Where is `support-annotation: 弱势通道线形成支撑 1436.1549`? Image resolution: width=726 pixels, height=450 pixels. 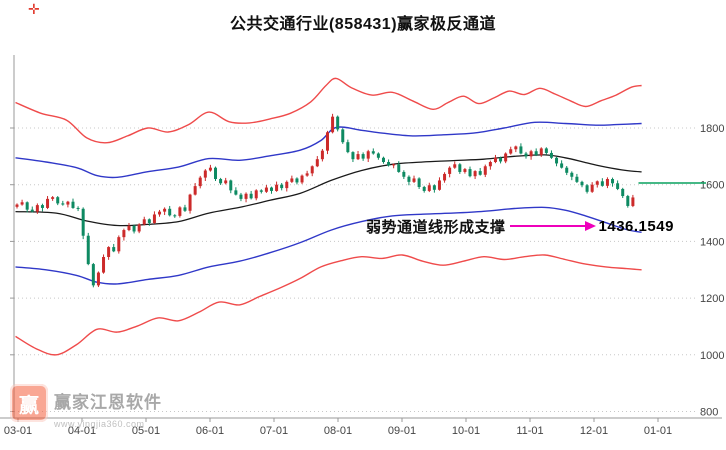 support-annotation: 弱势通道线形成支撑 1436.1549 is located at coordinates (520, 226).